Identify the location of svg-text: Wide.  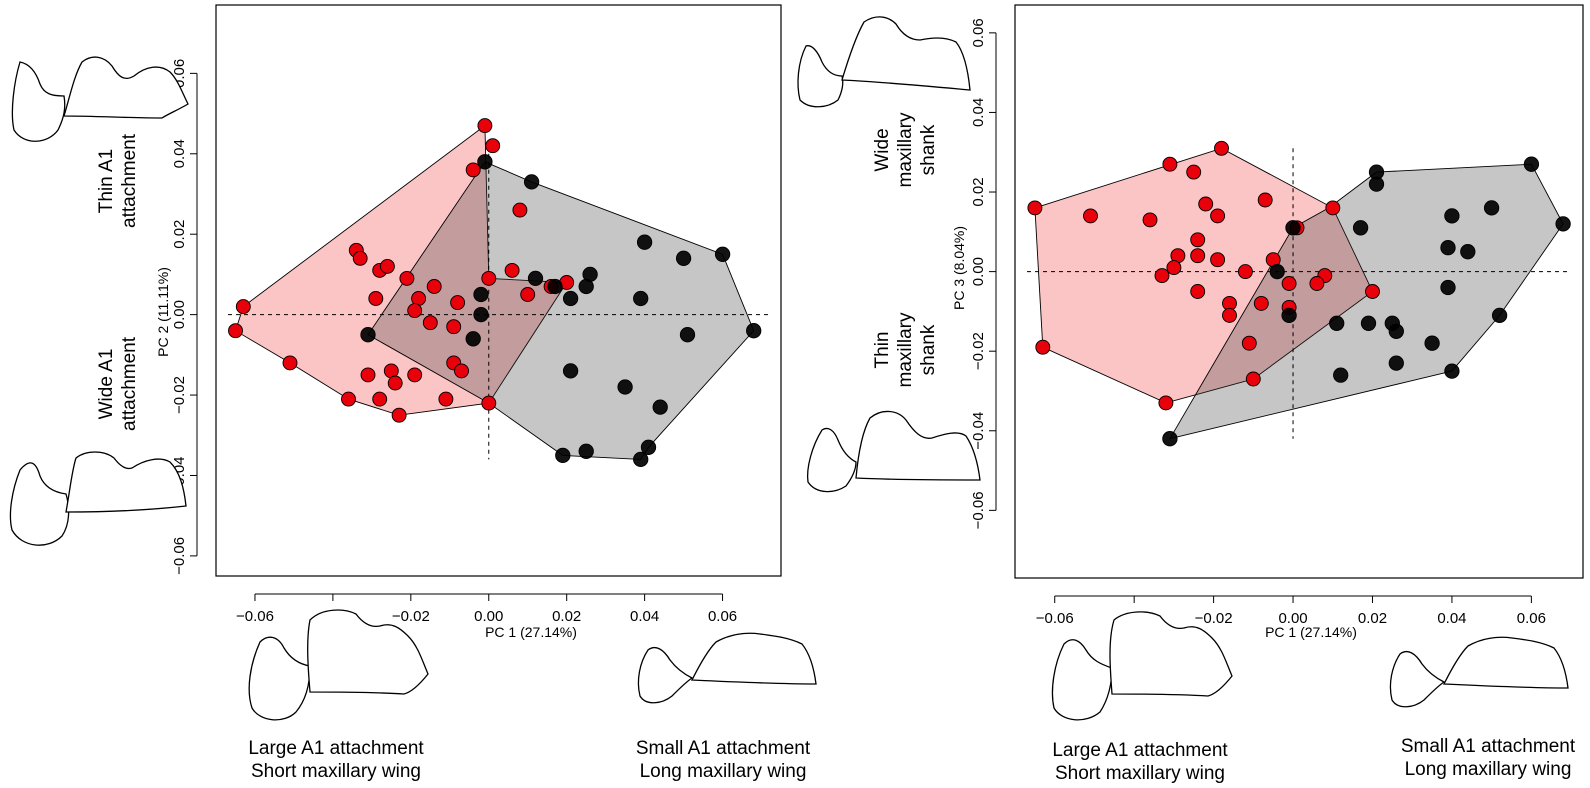
(882, 149).